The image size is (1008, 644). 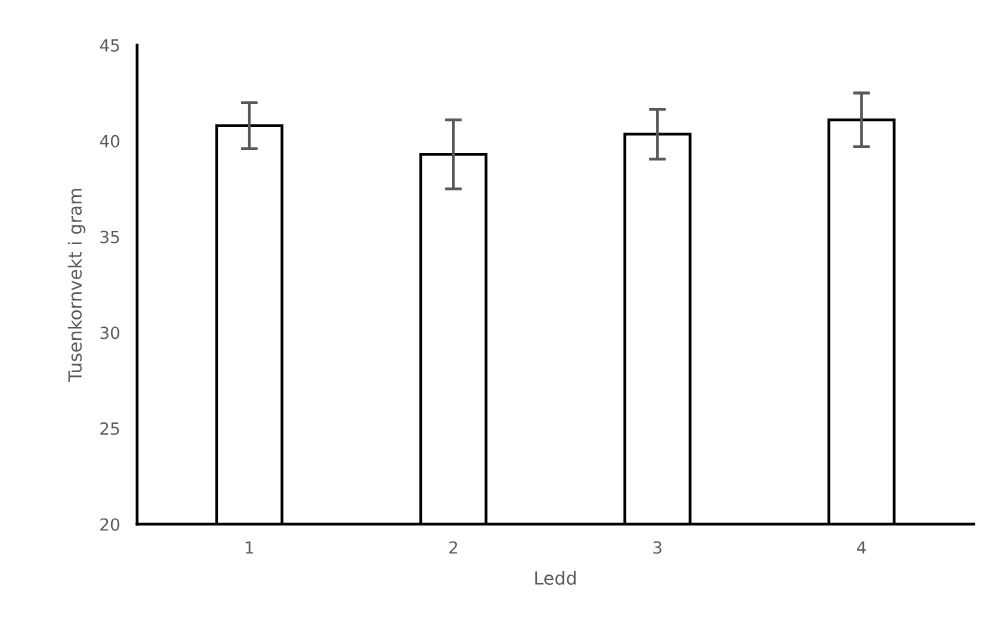 I want to click on x-tick-label: 3, so click(x=657, y=547).